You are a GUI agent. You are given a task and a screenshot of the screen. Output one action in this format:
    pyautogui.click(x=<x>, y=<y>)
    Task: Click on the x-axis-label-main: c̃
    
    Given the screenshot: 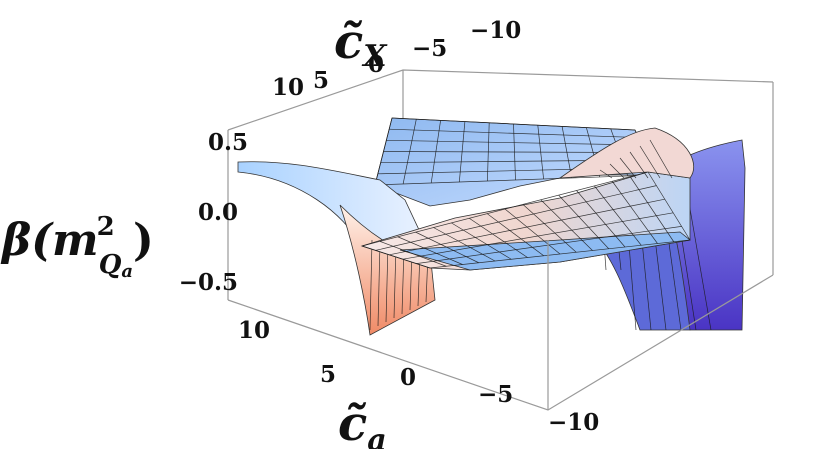 What is the action you would take?
    pyautogui.click(x=352, y=422)
    